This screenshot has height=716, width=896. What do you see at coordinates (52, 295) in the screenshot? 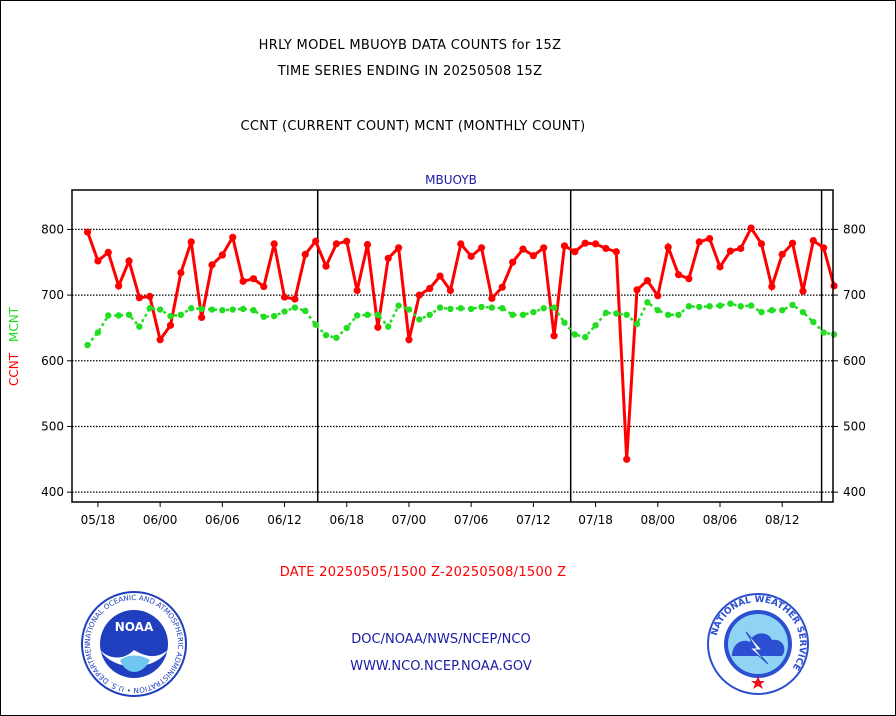
I see `y-tick-label-left: 700` at bounding box center [52, 295].